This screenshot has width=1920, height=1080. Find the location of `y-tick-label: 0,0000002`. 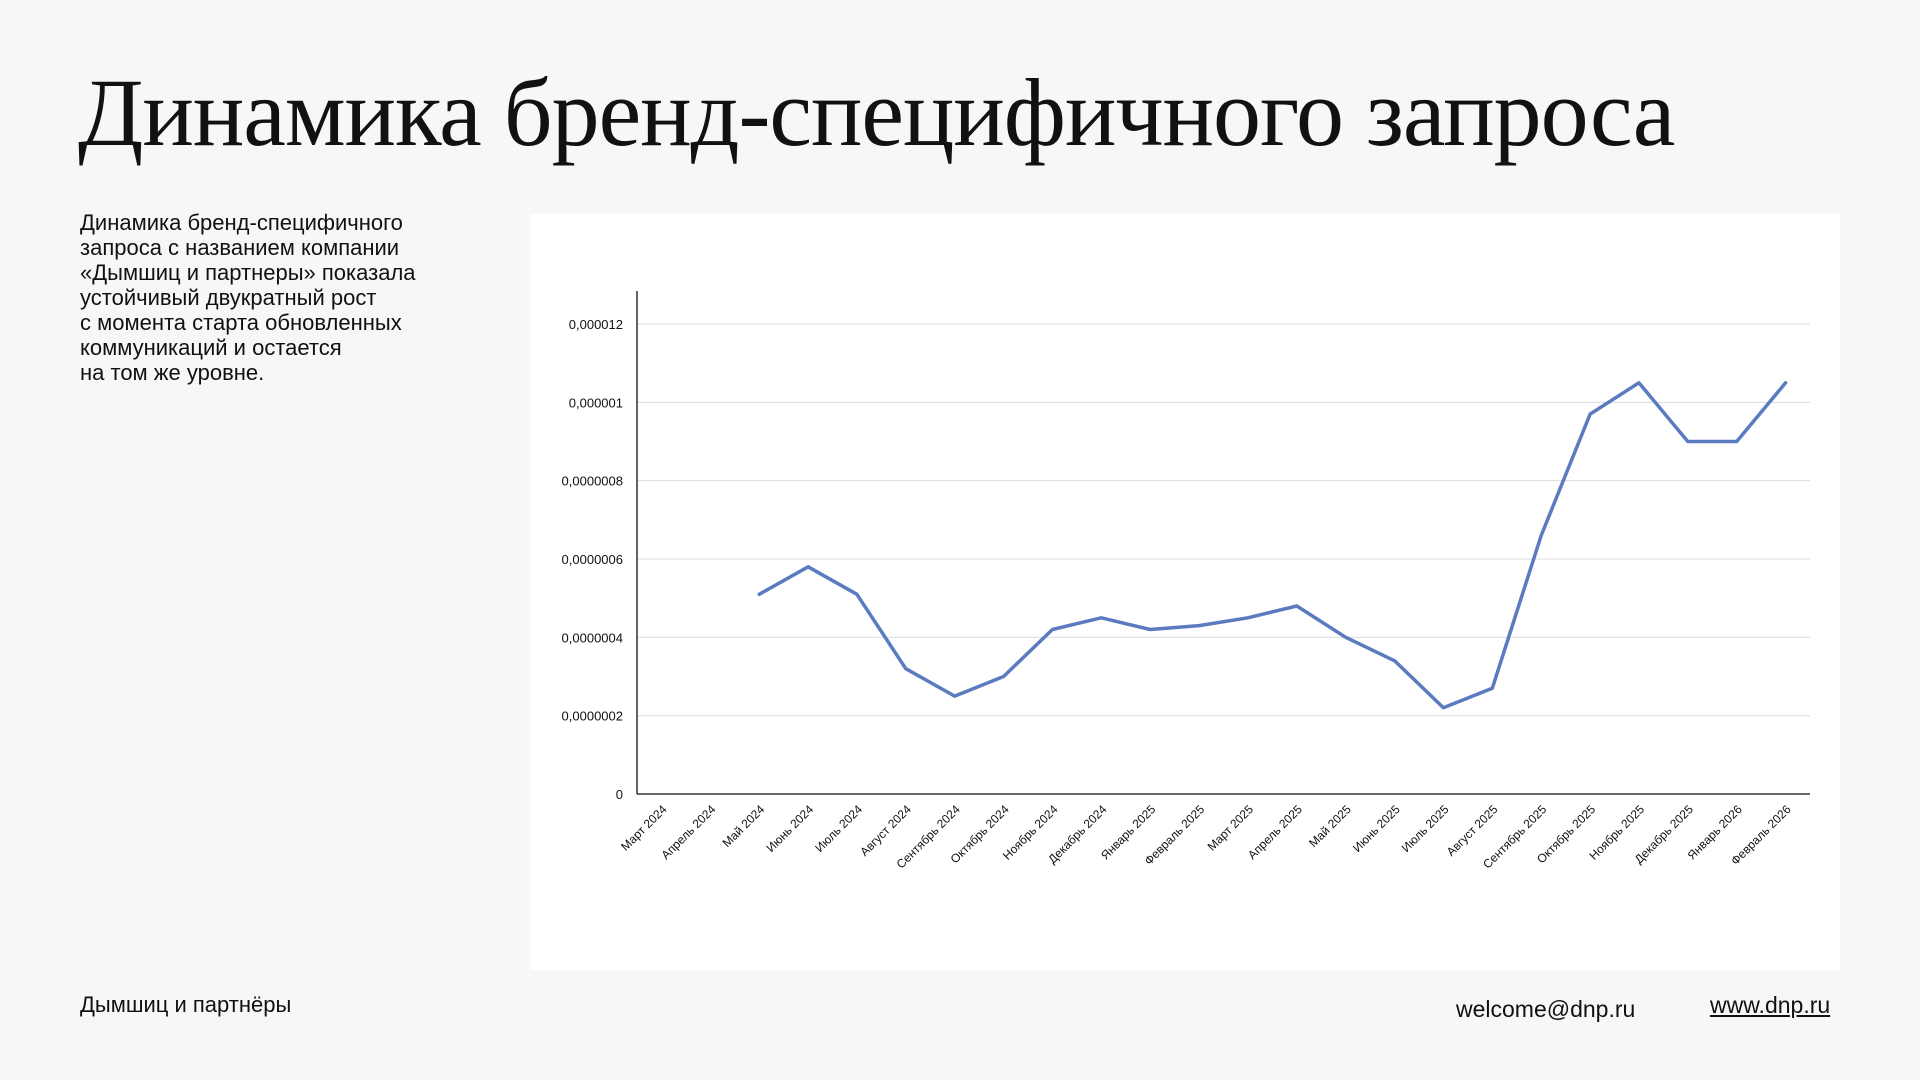

y-tick-label: 0,0000002 is located at coordinates (592, 716).